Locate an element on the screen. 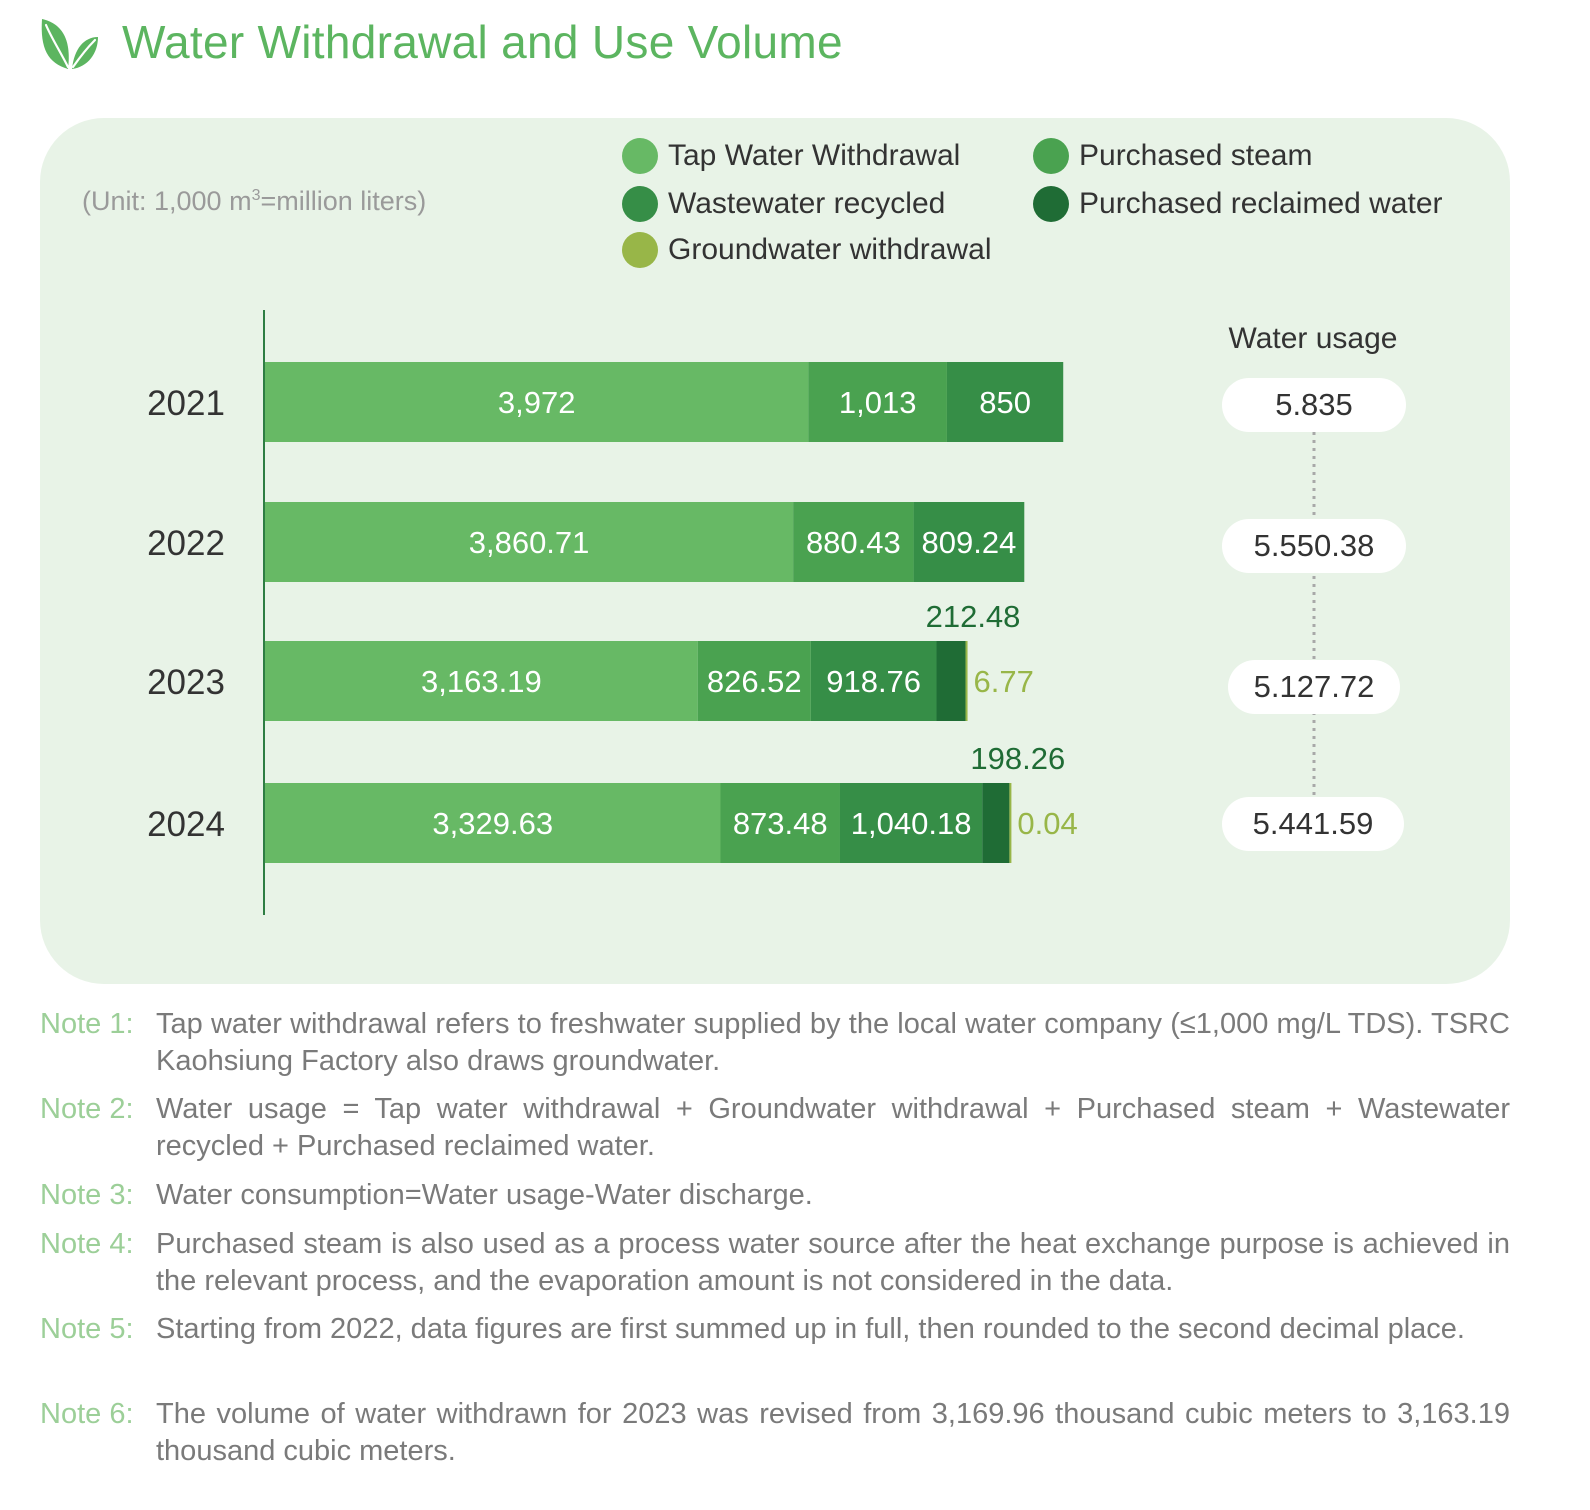 The image size is (1590, 1510). legend-item-purchased-steam: Purchased steam is located at coordinates (1172, 156).